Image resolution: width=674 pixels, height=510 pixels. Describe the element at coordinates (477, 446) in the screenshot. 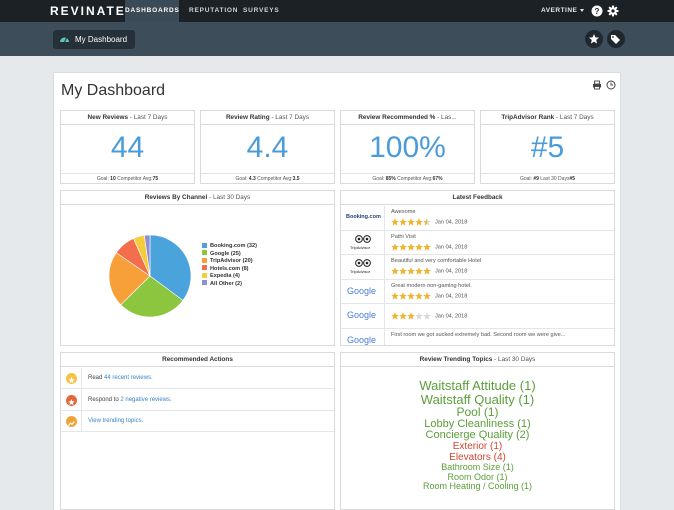

I see `trending-topic: Exterior (1)` at that location.